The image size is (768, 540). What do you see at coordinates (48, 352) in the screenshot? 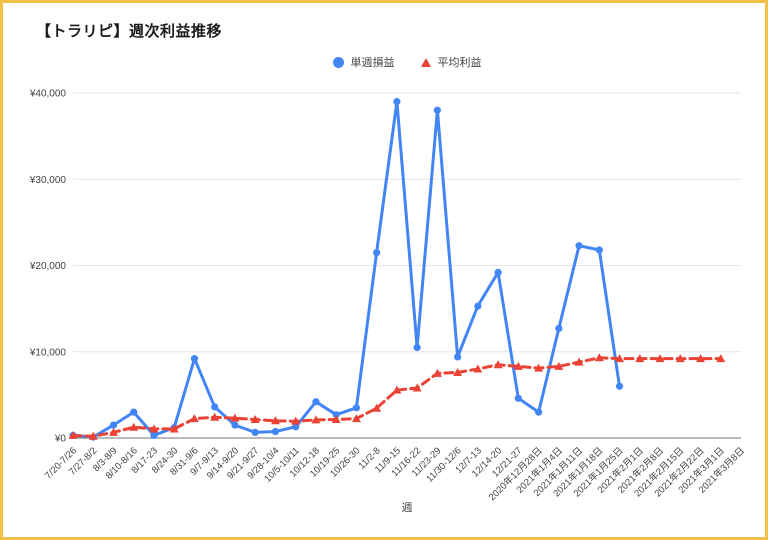
I see `y-axis-tick-label: ¥10,000` at bounding box center [48, 352].